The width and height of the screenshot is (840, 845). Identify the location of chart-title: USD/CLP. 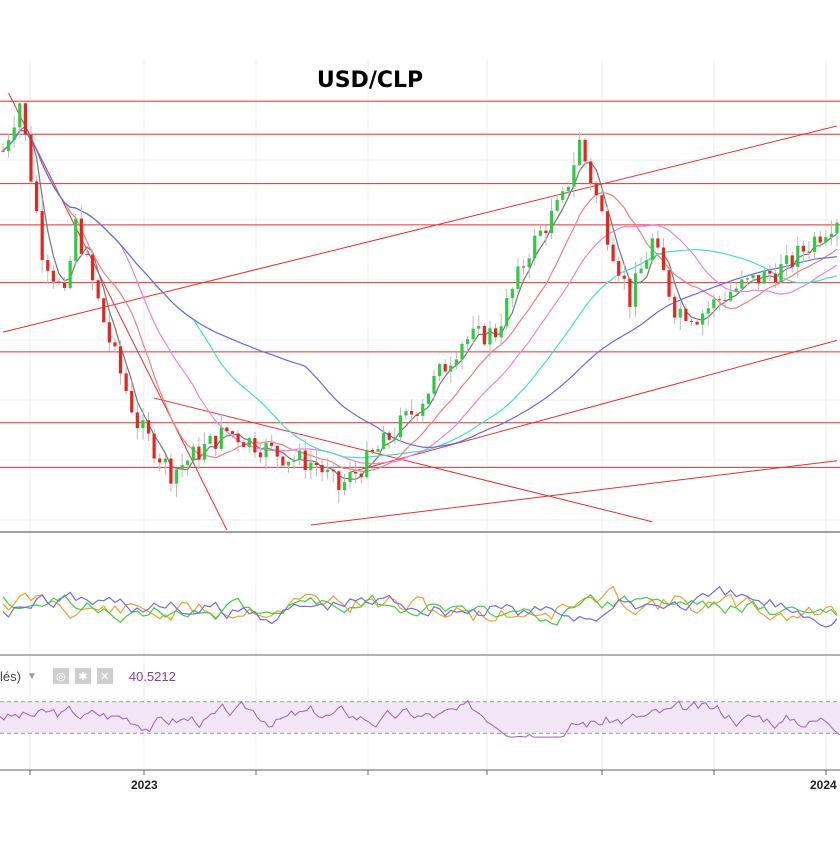
(370, 80).